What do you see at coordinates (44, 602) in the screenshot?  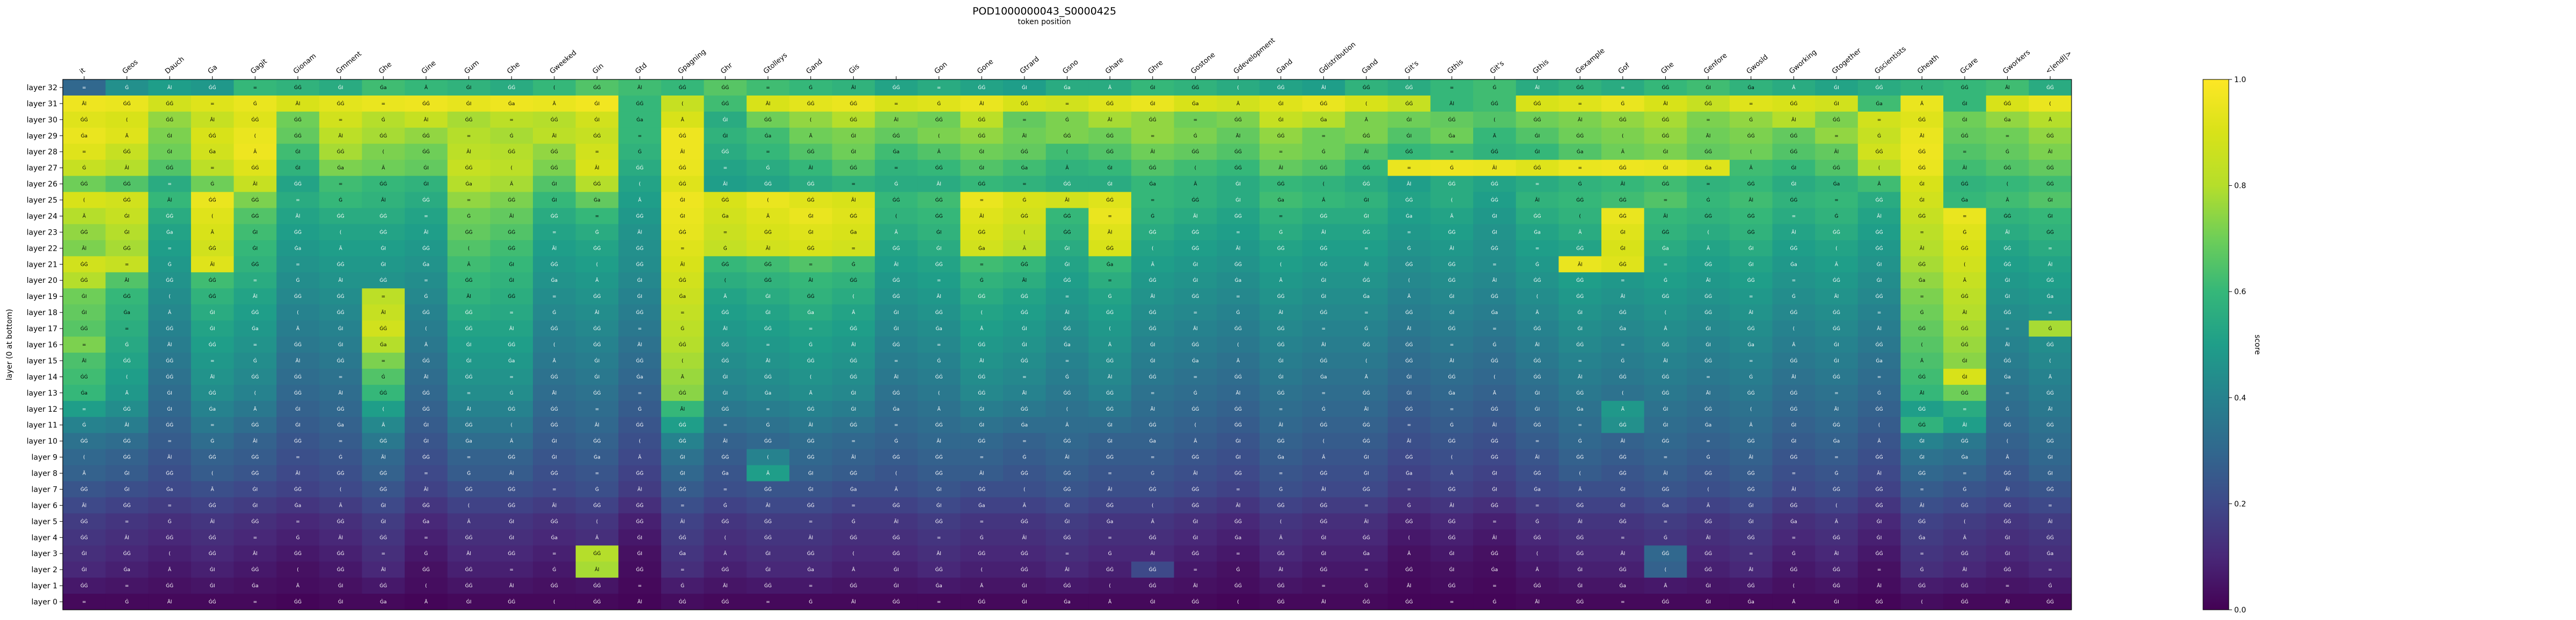 I see `row-tick-label: layer 0` at bounding box center [44, 602].